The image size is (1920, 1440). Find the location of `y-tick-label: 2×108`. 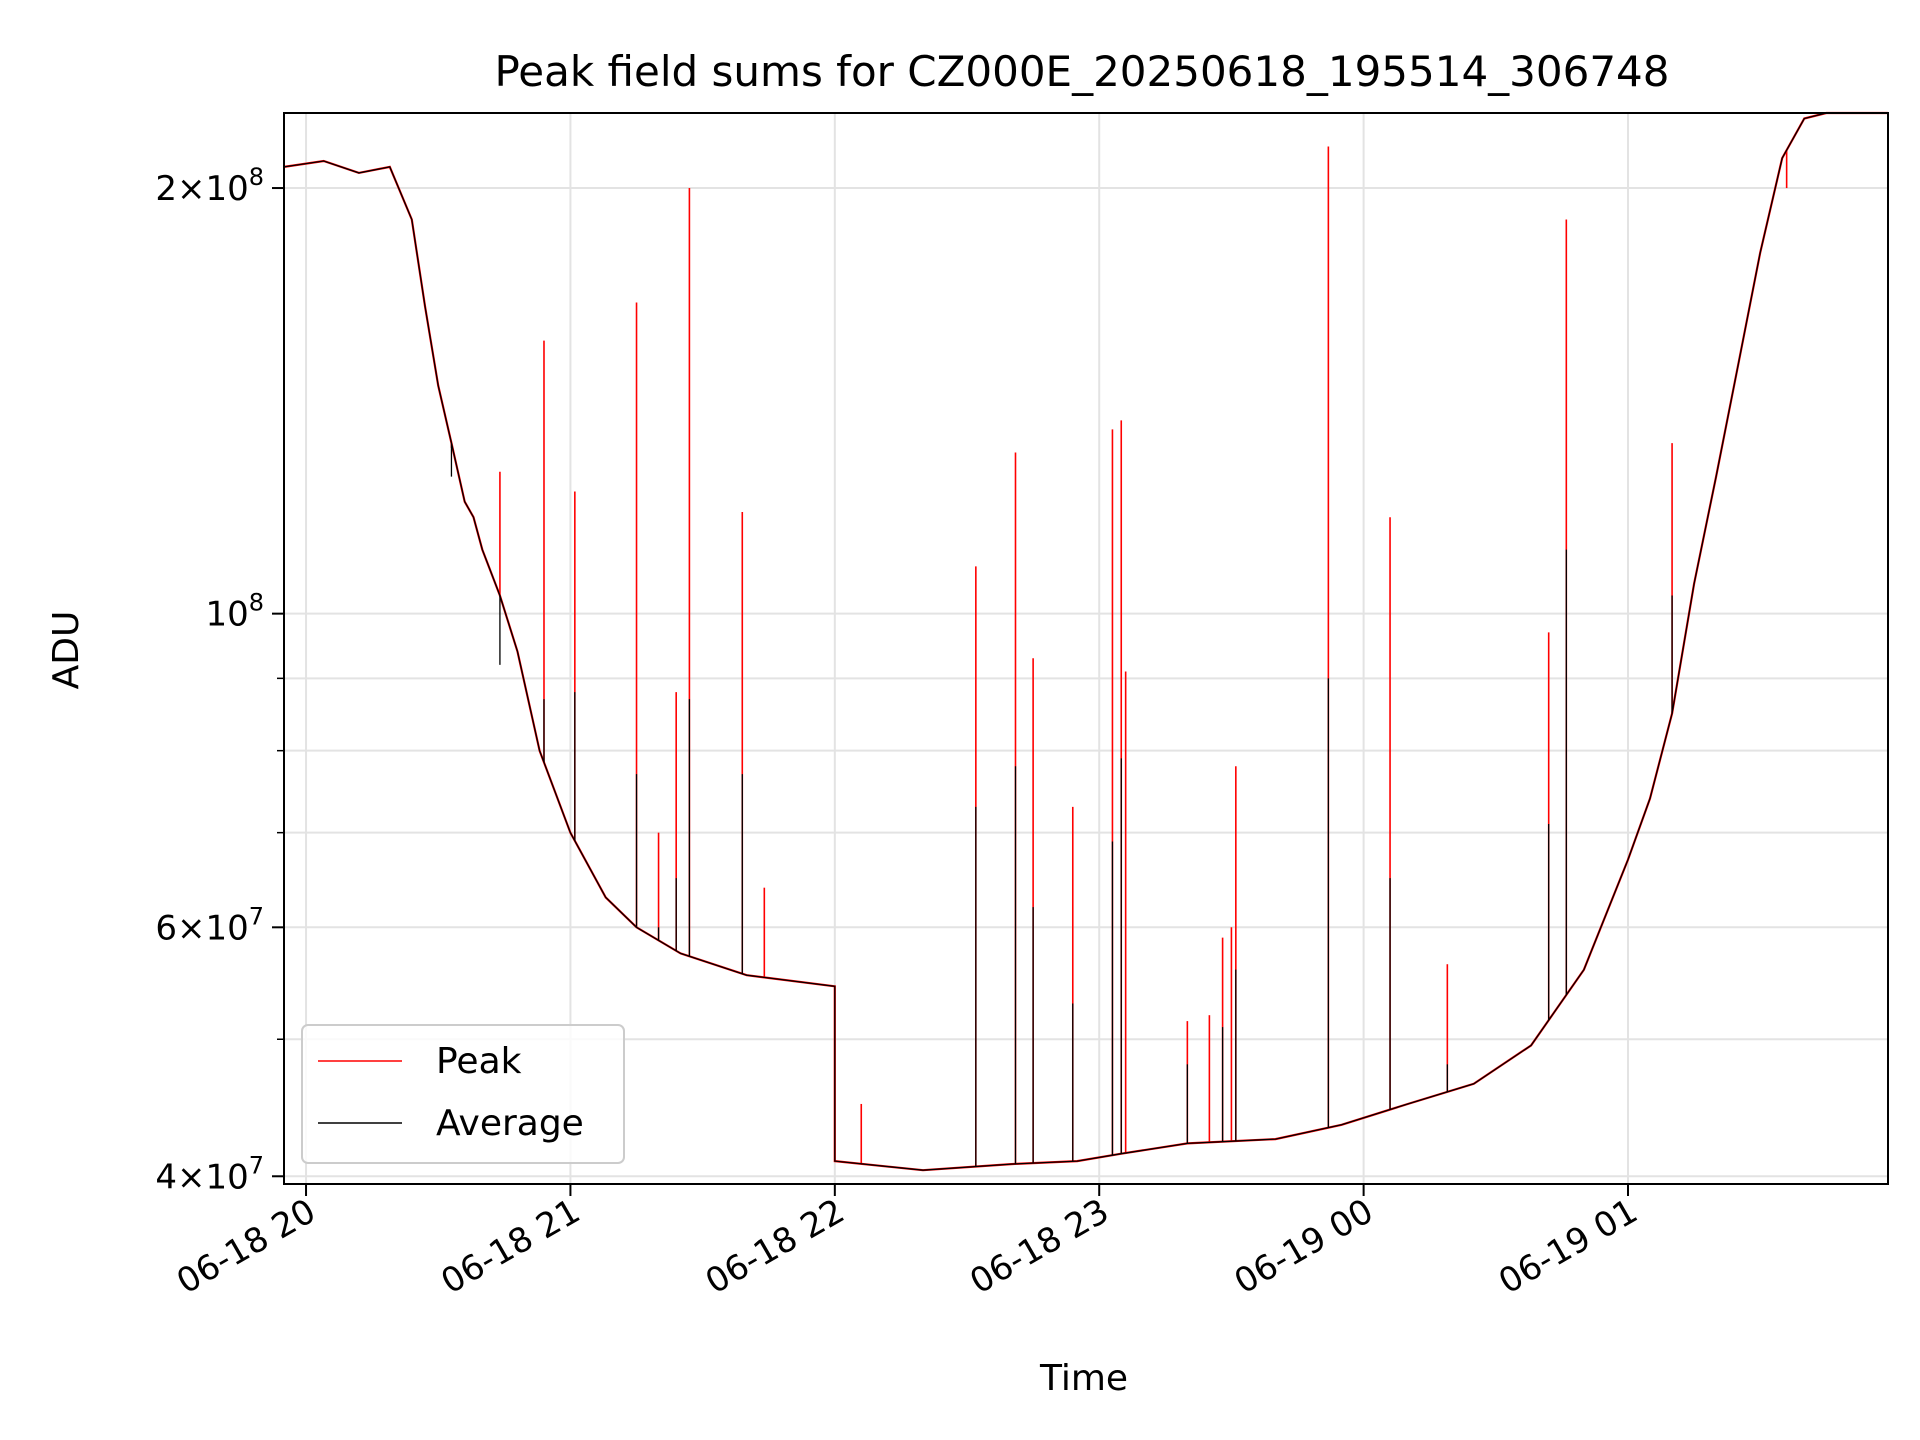

y-tick-label: 2×108 is located at coordinates (209, 186).